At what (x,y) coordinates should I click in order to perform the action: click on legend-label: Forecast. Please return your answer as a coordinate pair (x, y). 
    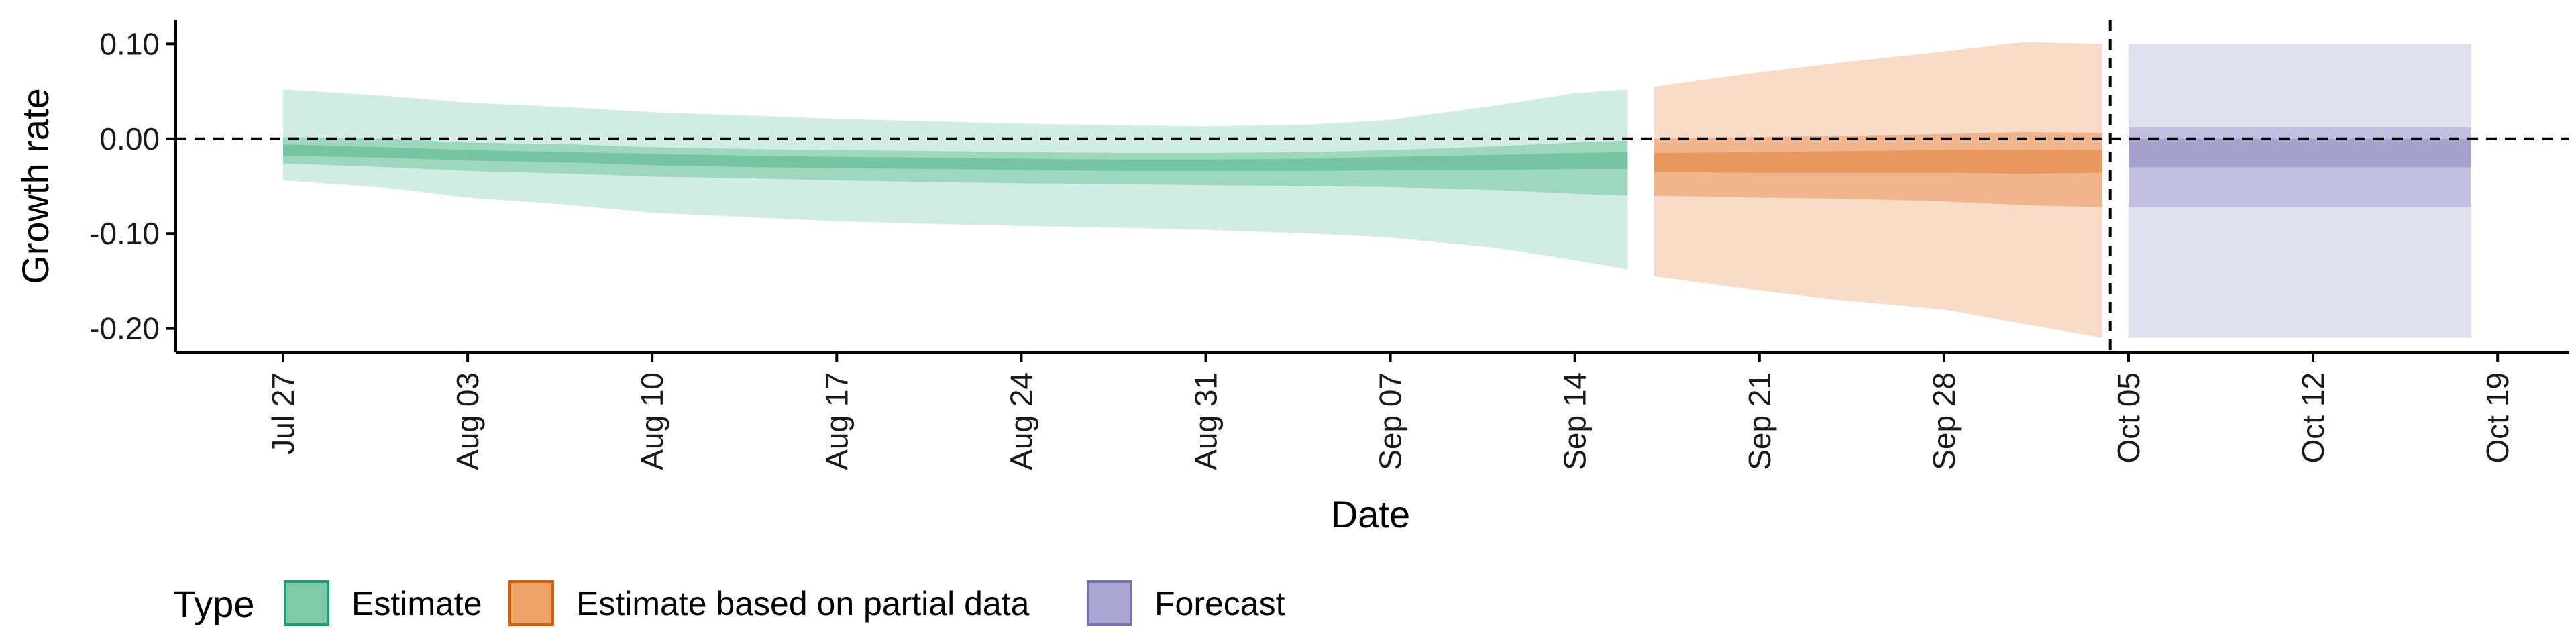
    Looking at the image, I should click on (1220, 604).